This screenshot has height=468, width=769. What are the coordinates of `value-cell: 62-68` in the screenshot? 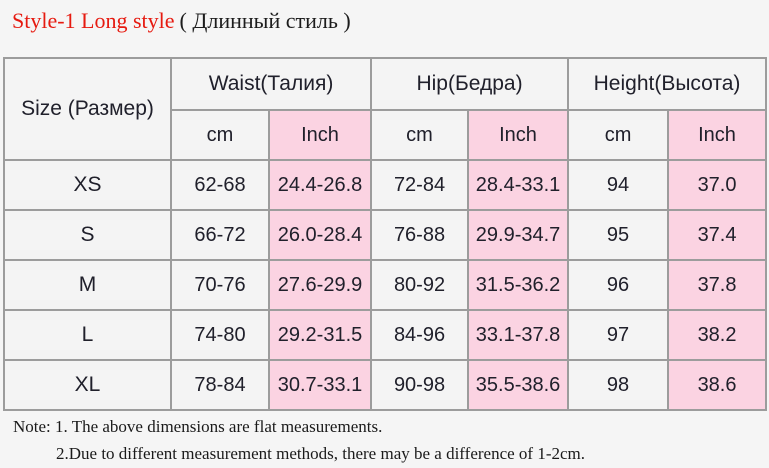 It's located at (220, 185).